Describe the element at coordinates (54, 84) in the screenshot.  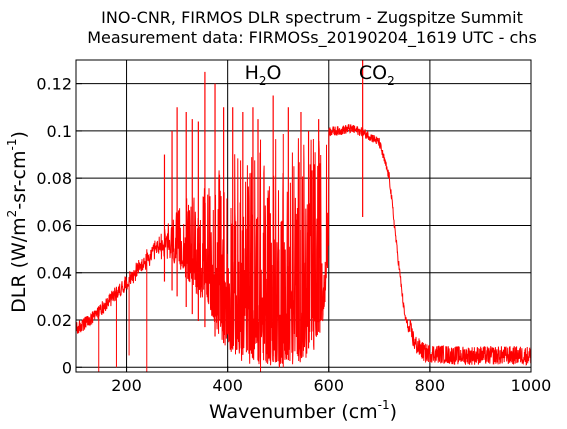
I see `y-tick-label: 0.12` at that location.